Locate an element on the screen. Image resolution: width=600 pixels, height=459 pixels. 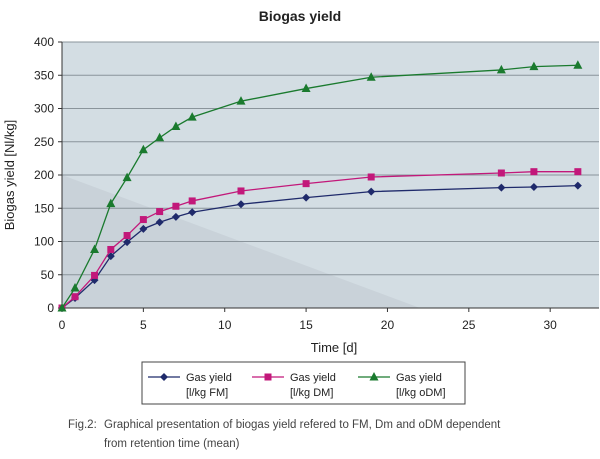
y-tick-label: 400 is located at coordinates (44, 42).